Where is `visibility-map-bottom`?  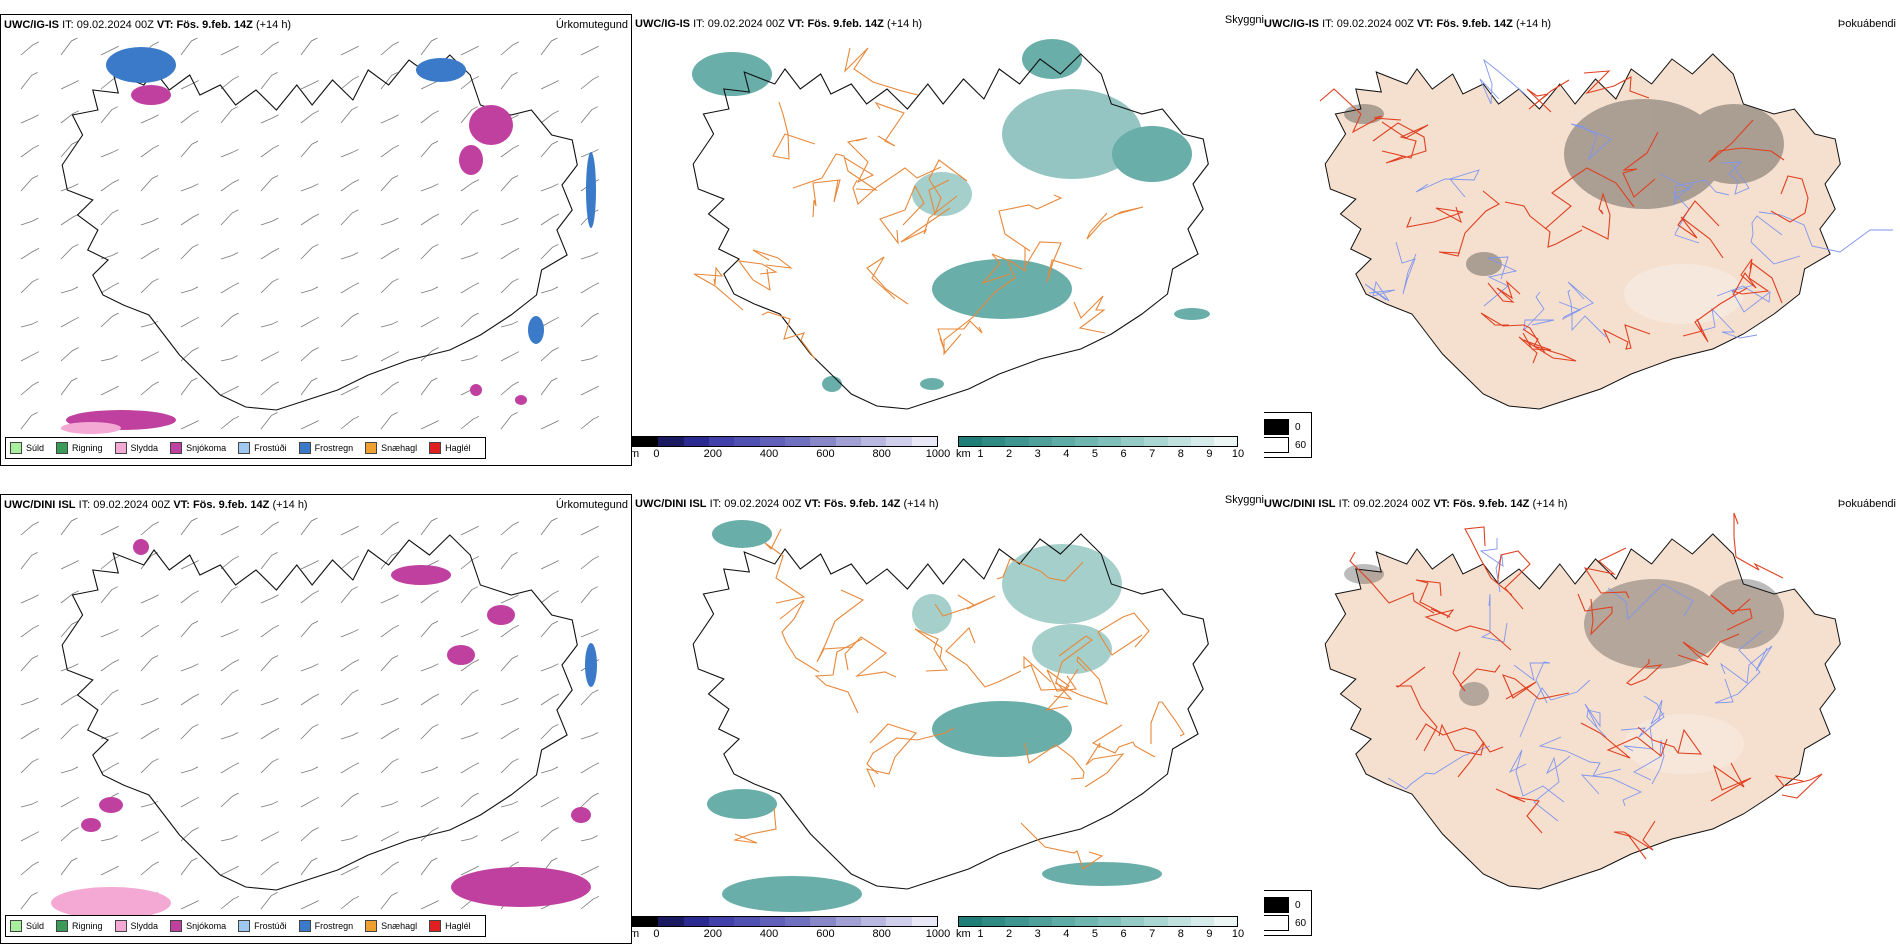 visibility-map-bottom is located at coordinates (950, 716).